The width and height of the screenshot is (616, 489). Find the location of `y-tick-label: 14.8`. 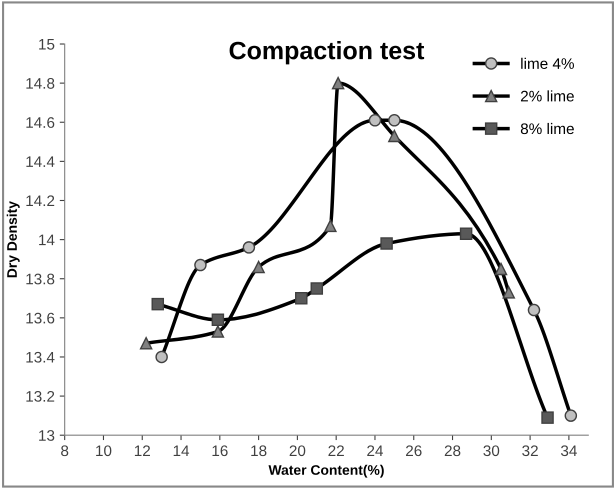

y-tick-label: 14.8 is located at coordinates (40, 83).